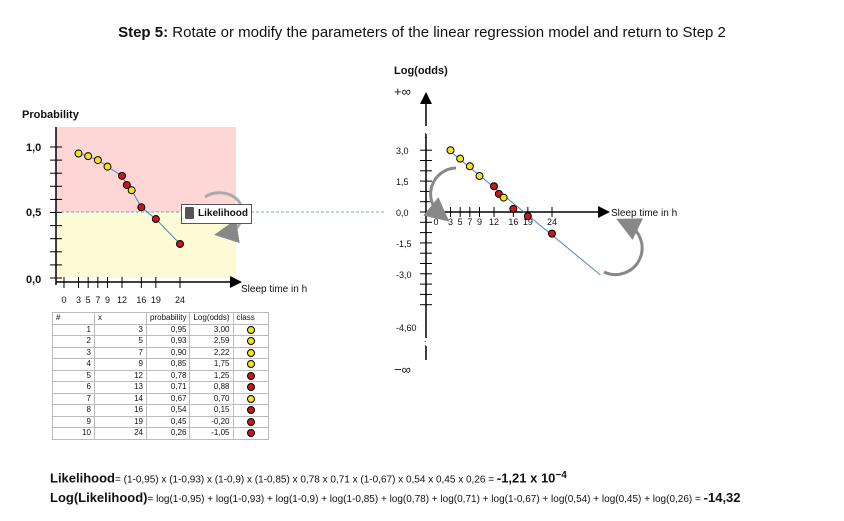 Image resolution: width=844 pixels, height=521 pixels. I want to click on right-xtick-label: 9, so click(479, 222).